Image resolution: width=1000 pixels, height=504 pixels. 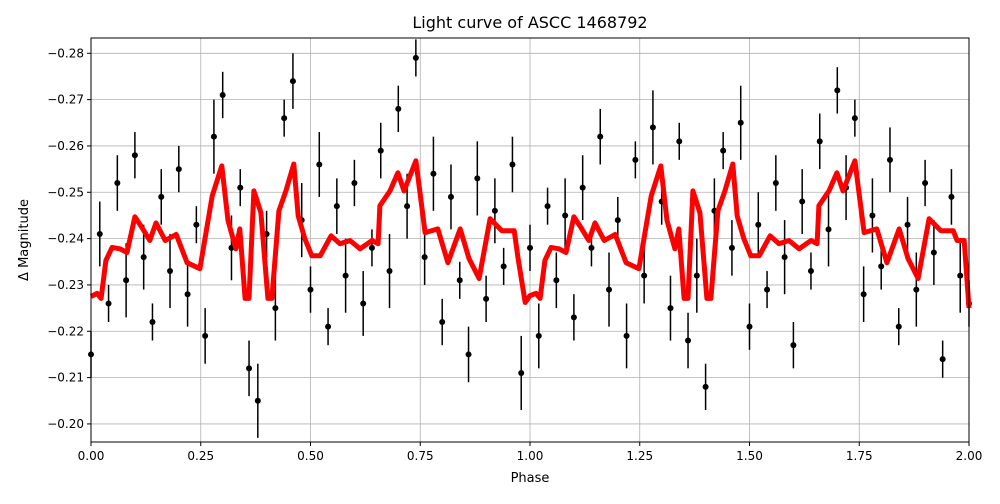 I want to click on x-tick-label: 2.00, so click(x=969, y=456).